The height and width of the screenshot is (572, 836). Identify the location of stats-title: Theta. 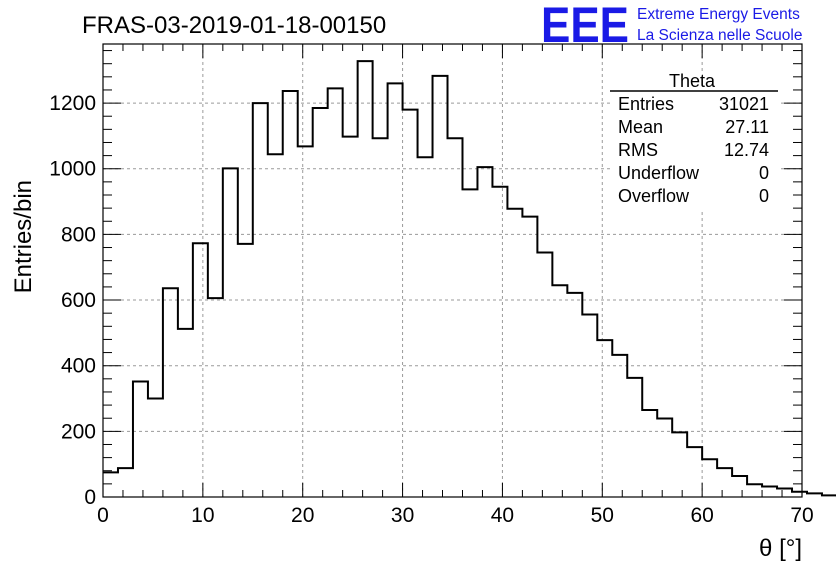
(692, 81).